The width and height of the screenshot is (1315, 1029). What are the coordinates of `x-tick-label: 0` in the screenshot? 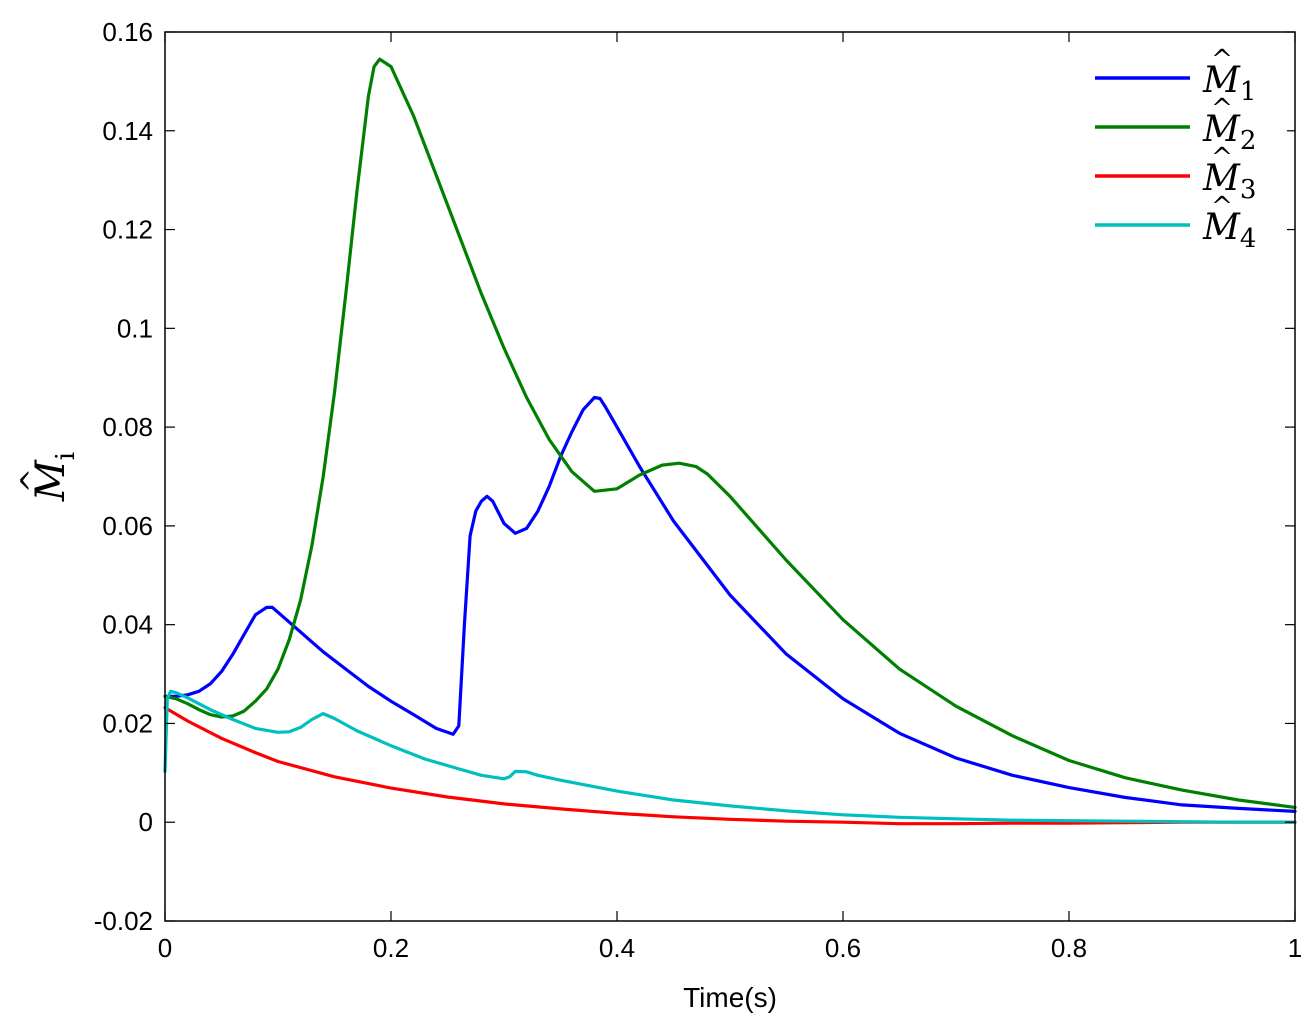 It's located at (165, 948).